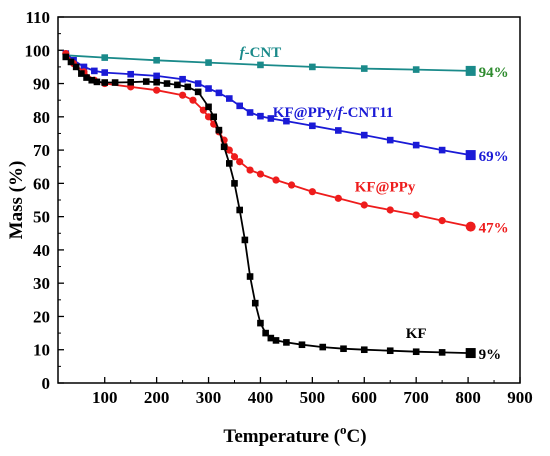 The width and height of the screenshot is (550, 456). Describe the element at coordinates (313, 397) in the screenshot. I see `x-tick-label: 500` at that location.